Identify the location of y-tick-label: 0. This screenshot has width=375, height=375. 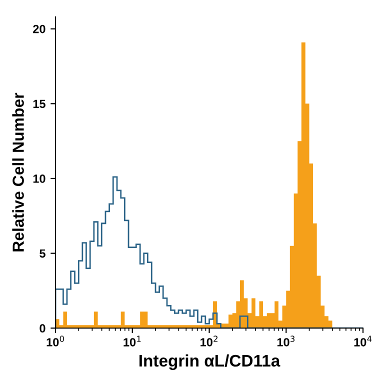
(43, 328).